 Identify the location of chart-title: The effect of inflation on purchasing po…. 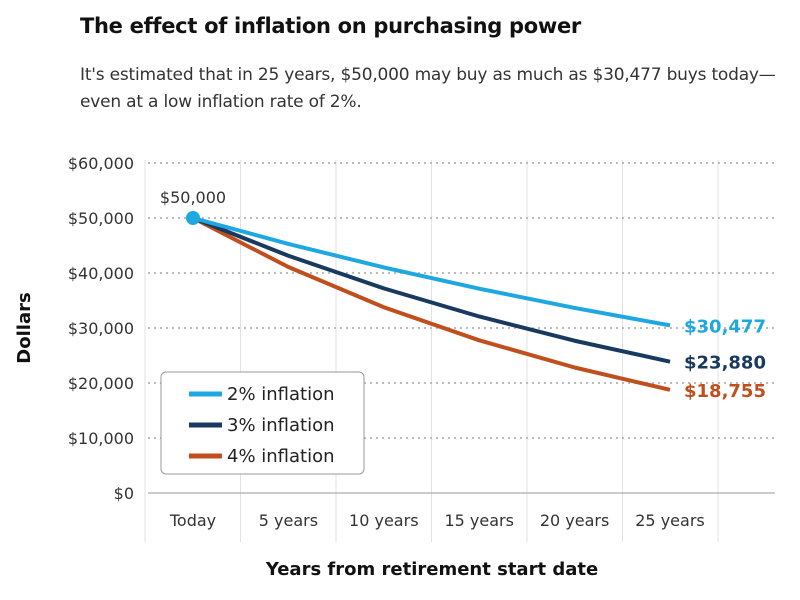
(330, 26).